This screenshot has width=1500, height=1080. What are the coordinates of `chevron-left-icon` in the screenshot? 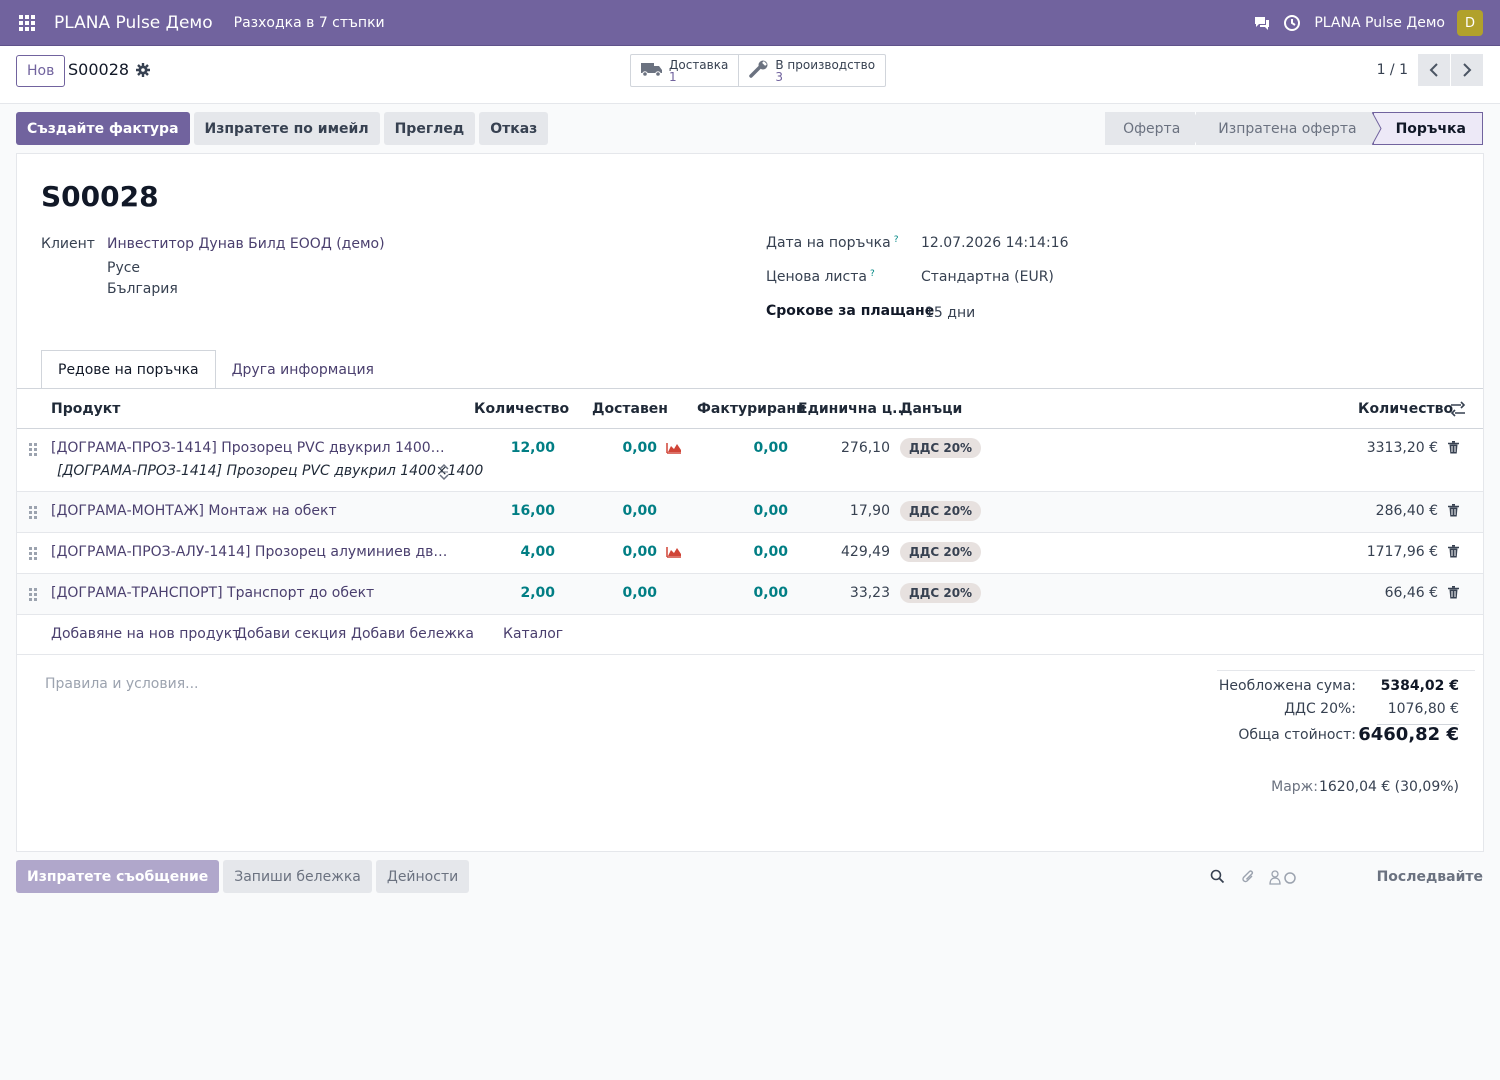 It's located at (1434, 70).